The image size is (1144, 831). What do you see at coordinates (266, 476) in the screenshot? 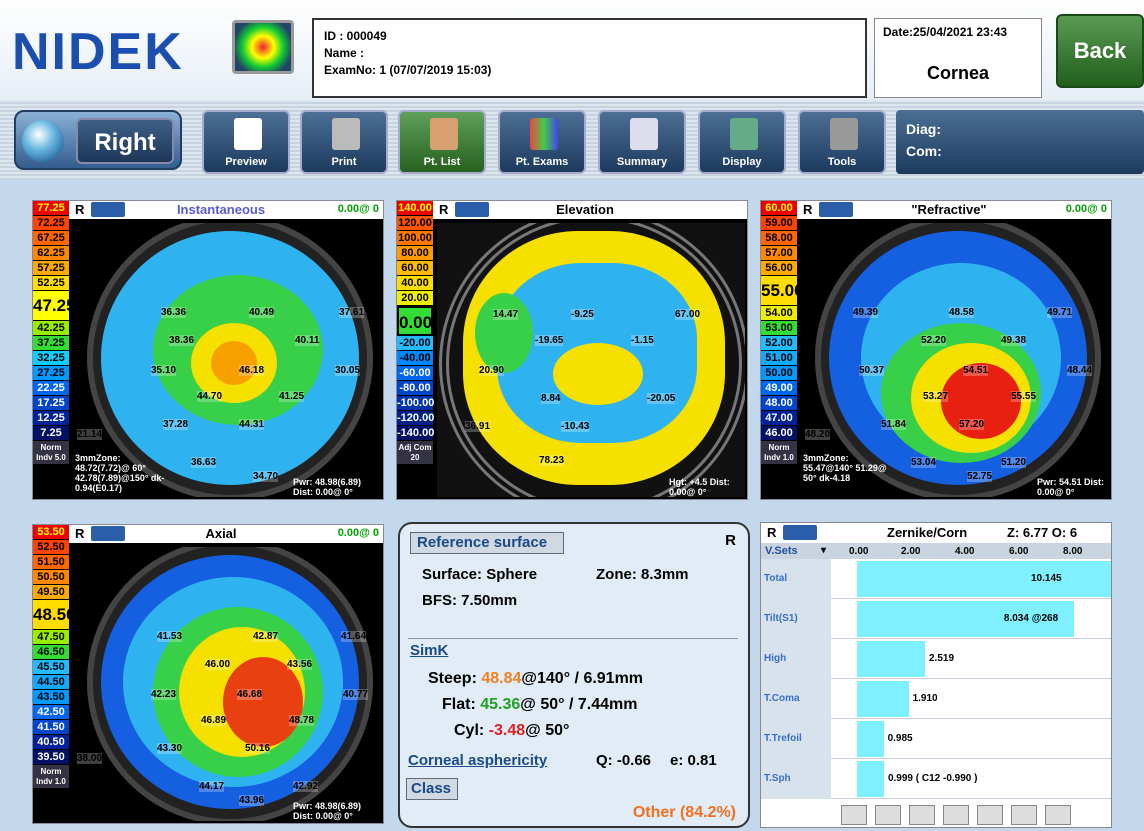
I see `map-value: 34.70` at bounding box center [266, 476].